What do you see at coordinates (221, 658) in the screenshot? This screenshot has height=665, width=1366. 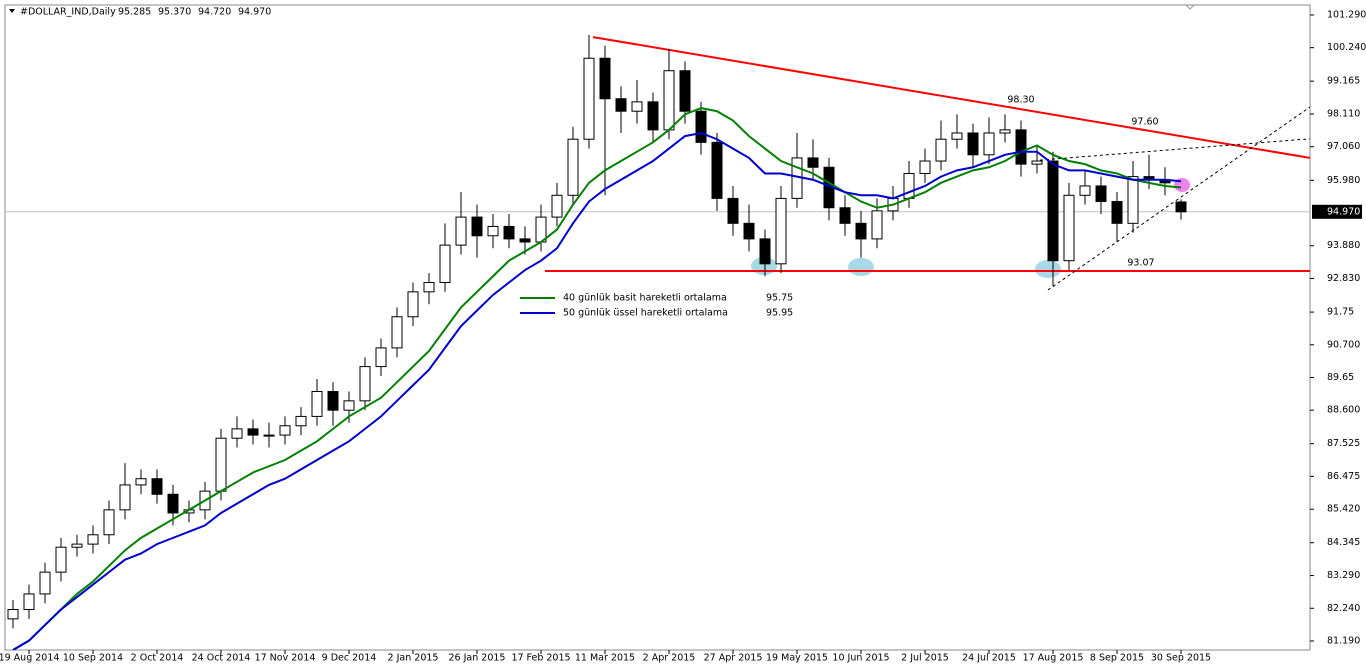 I see `x-tick-label: 24 Oct 2014` at bounding box center [221, 658].